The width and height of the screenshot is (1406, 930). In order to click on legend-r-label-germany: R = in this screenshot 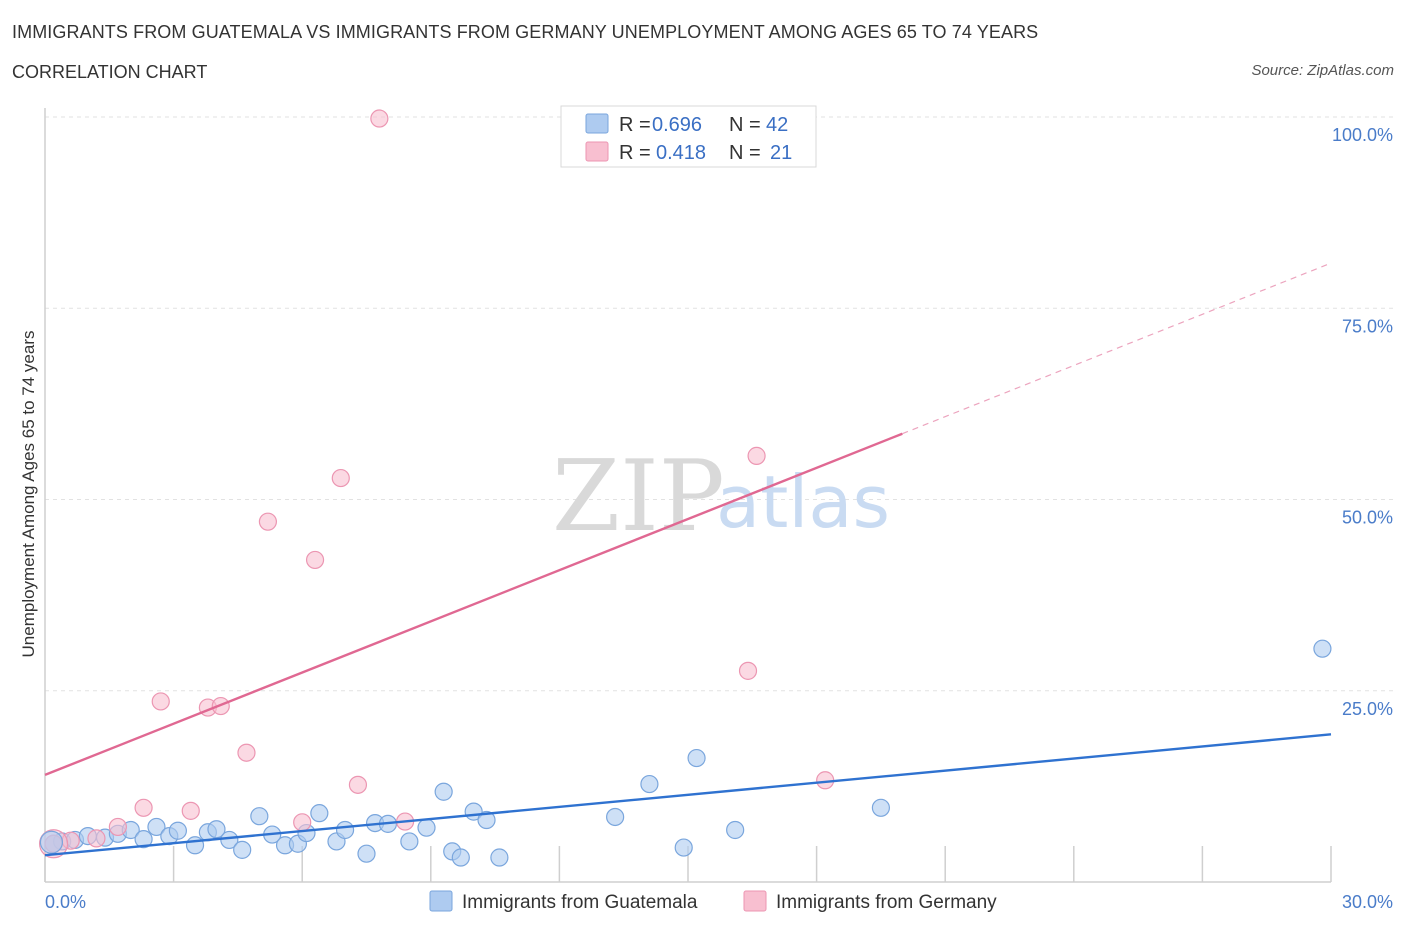, I will do `click(635, 153)`.